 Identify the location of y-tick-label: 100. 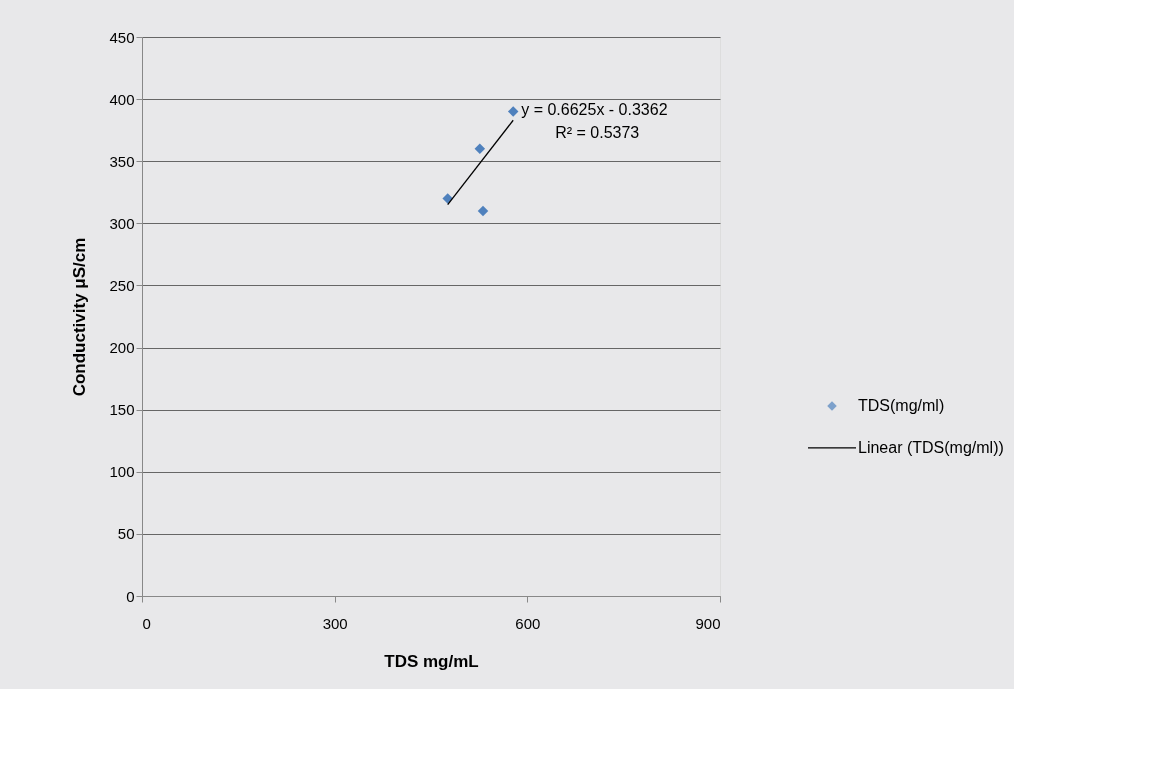
(122, 472).